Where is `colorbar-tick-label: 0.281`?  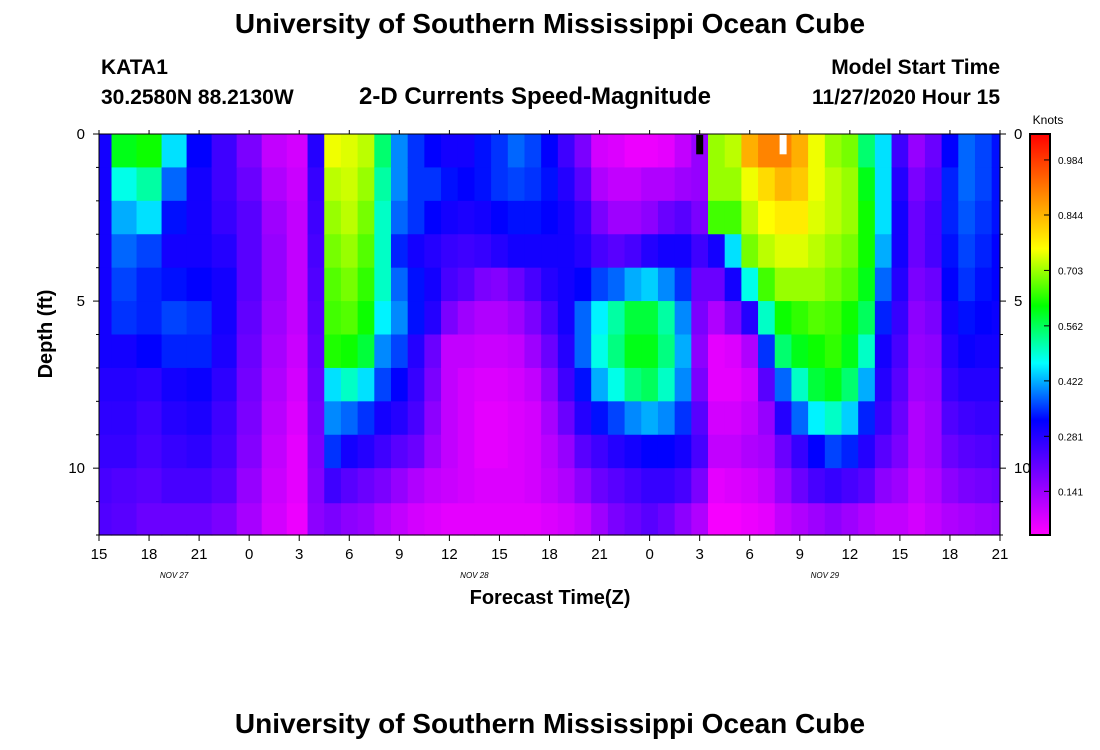 colorbar-tick-label: 0.281 is located at coordinates (1070, 437).